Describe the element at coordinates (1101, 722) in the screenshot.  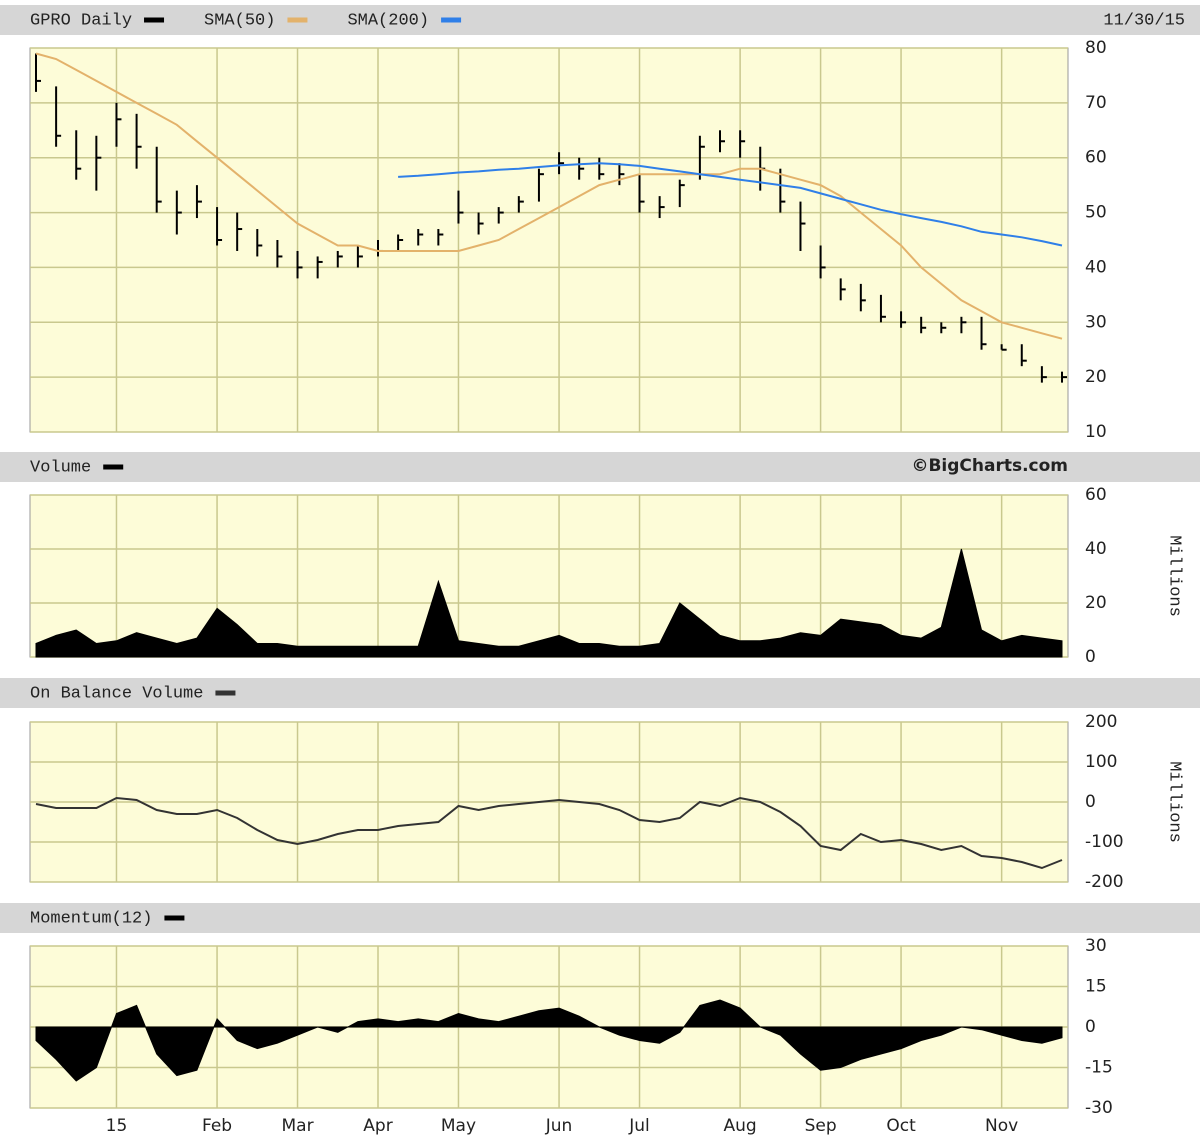
I see `y-tick-label: 200` at that location.